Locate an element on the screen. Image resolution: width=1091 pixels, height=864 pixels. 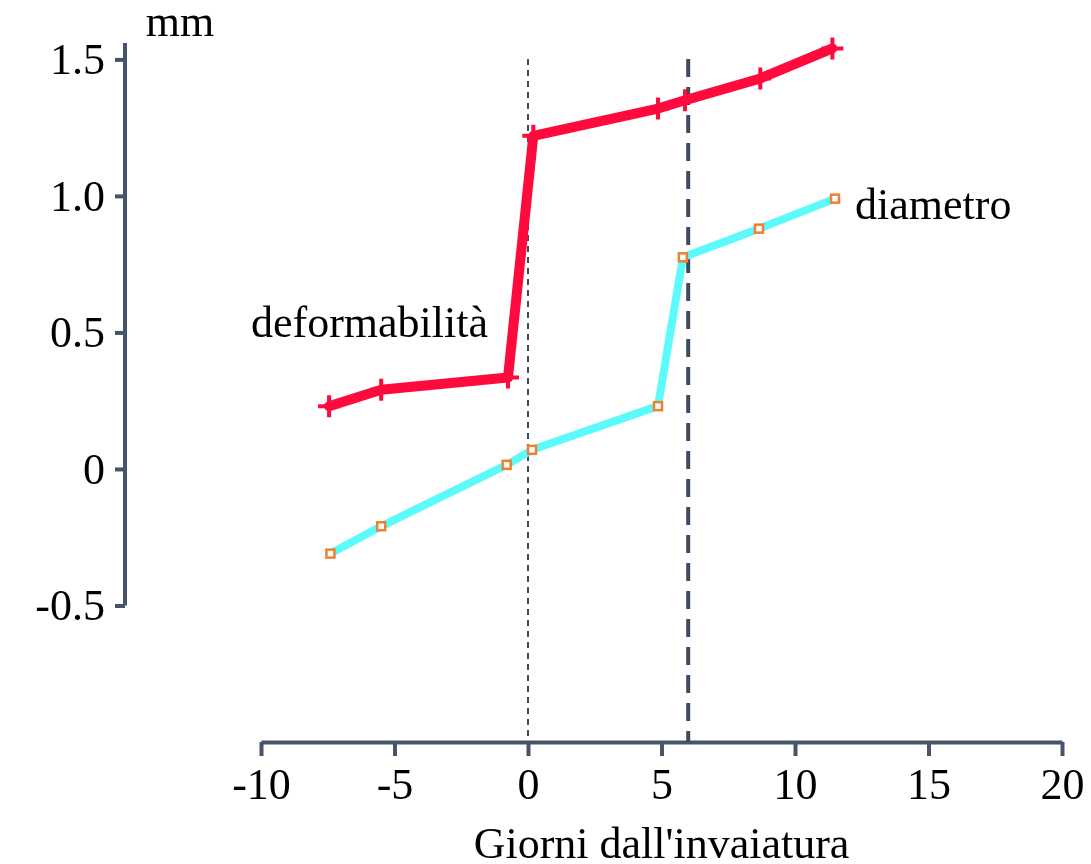
y-tick-label: 0 is located at coordinates (94, 469).